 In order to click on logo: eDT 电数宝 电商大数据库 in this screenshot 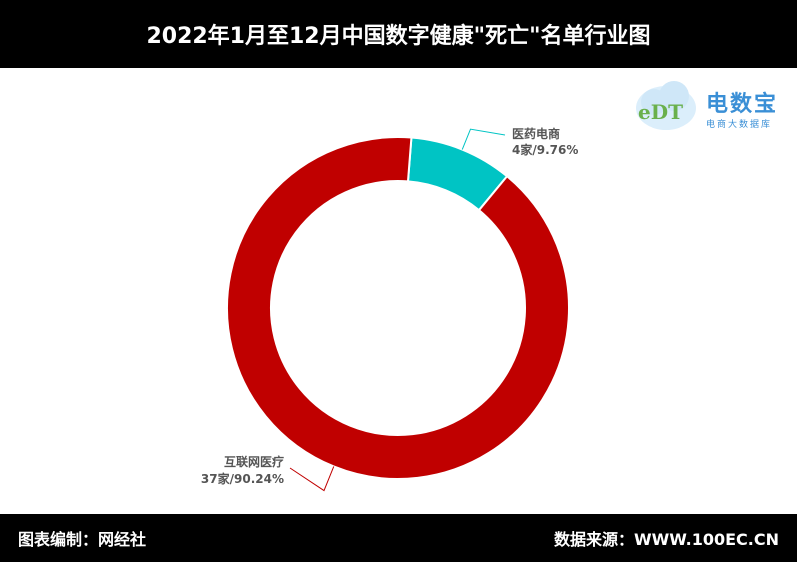, I will do `click(708, 104)`.